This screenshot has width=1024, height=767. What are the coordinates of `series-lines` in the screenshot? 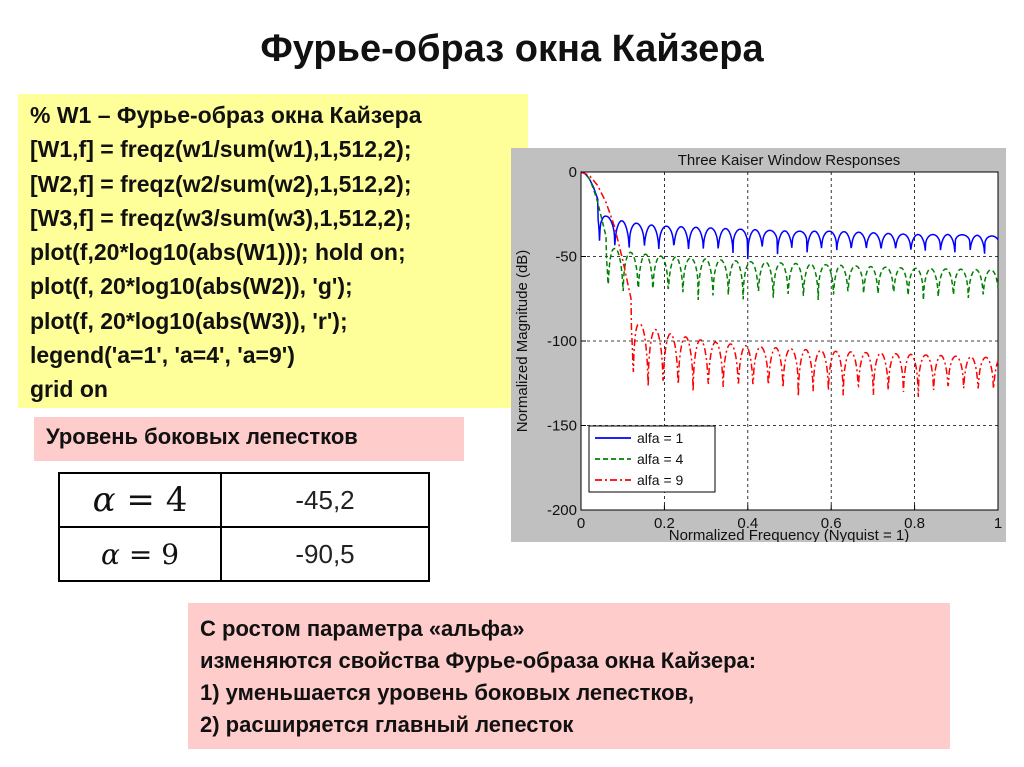 It's located at (789, 284).